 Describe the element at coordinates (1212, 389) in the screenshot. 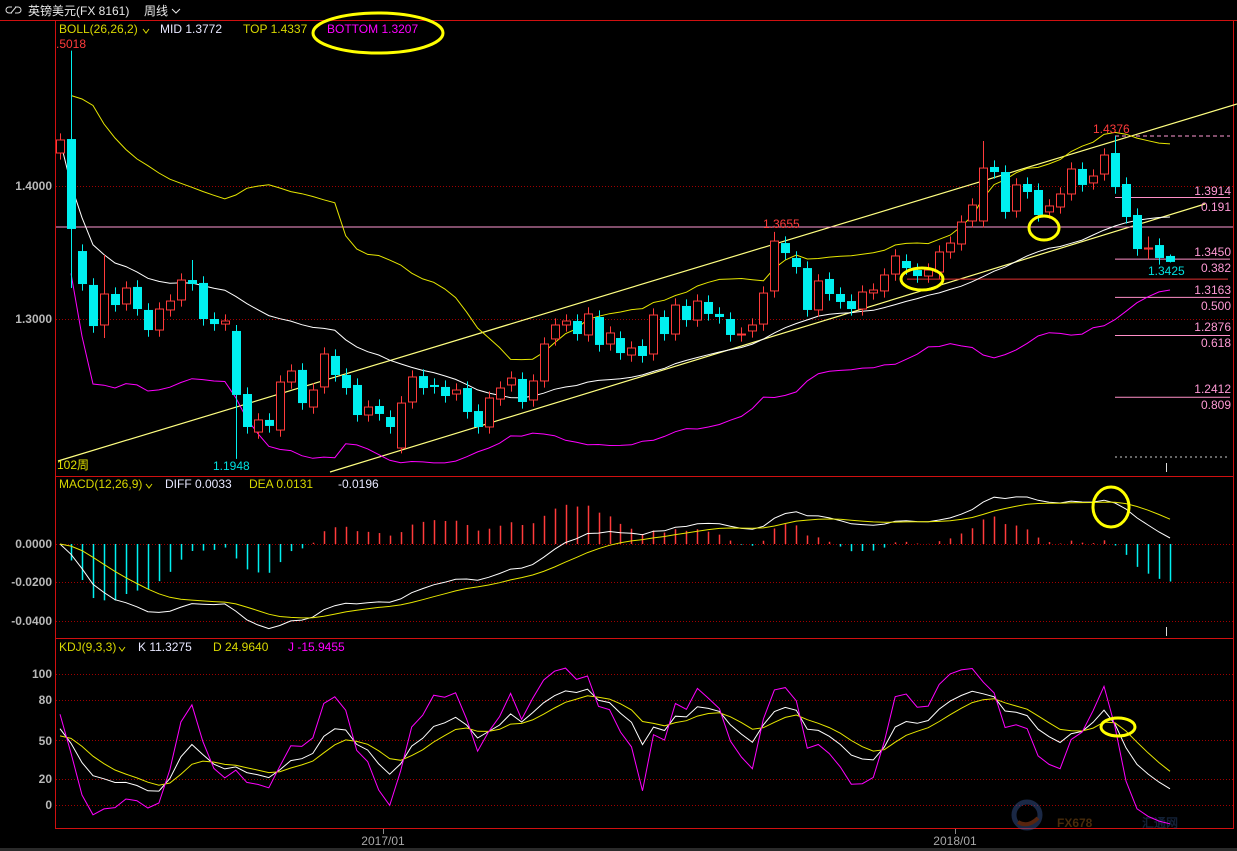

I see `fib-price: 1.2412` at that location.